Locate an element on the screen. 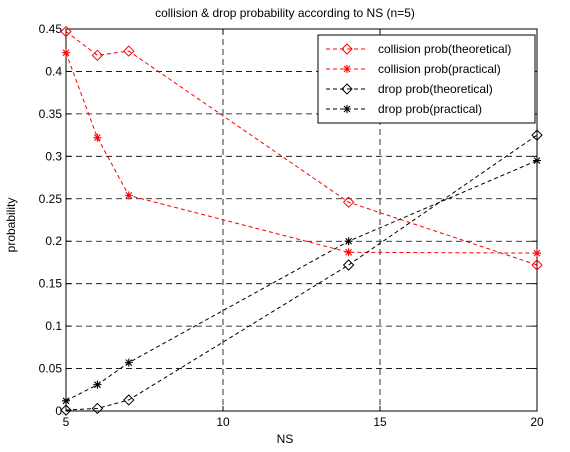 This screenshot has width=570, height=452. legend-entry-4: drop prob(practical) is located at coordinates (430, 109).